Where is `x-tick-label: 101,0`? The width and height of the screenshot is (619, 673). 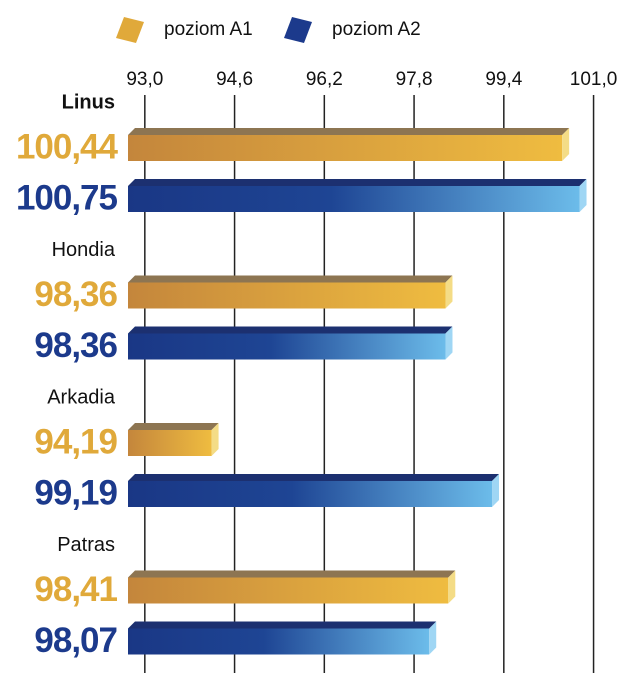
x-tick-label: 101,0 is located at coordinates (594, 79).